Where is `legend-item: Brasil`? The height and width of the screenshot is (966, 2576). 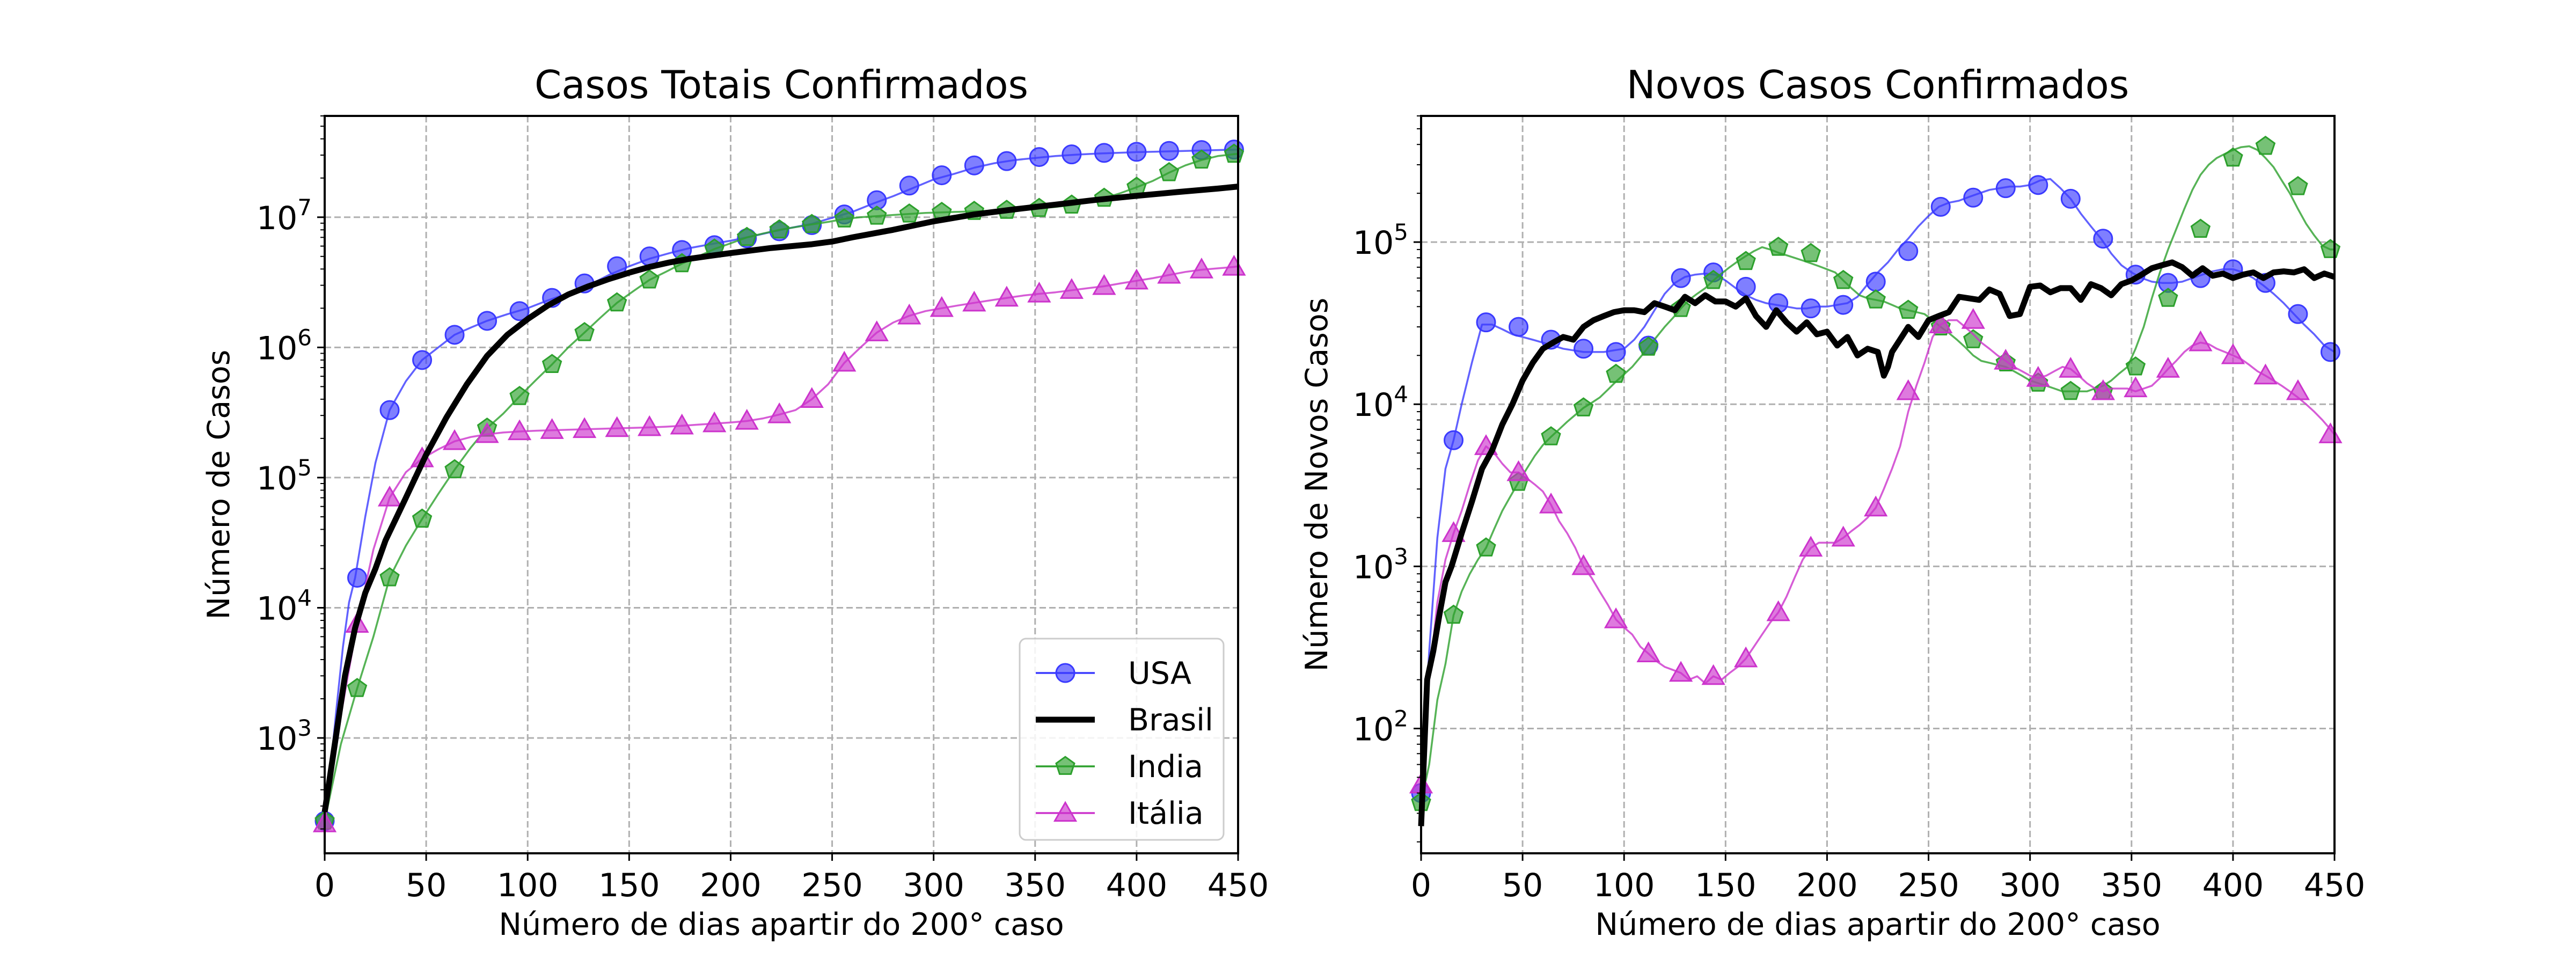
legend-item: Brasil is located at coordinates (1124, 720).